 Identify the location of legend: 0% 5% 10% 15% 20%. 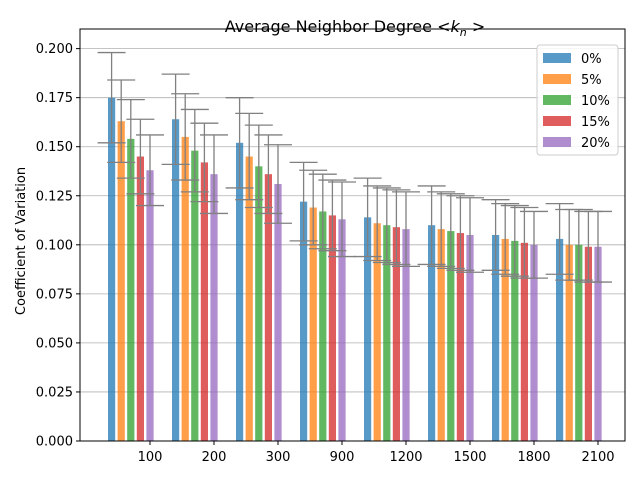
(577, 100).